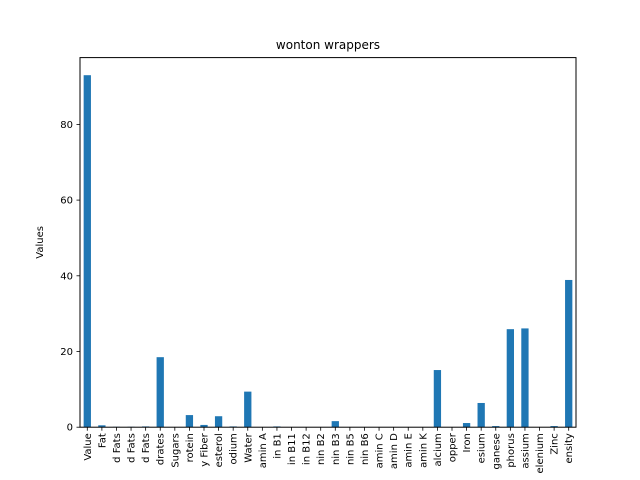 Image resolution: width=640 pixels, height=480 pixels. I want to click on y-axis-label: Values, so click(40, 242).